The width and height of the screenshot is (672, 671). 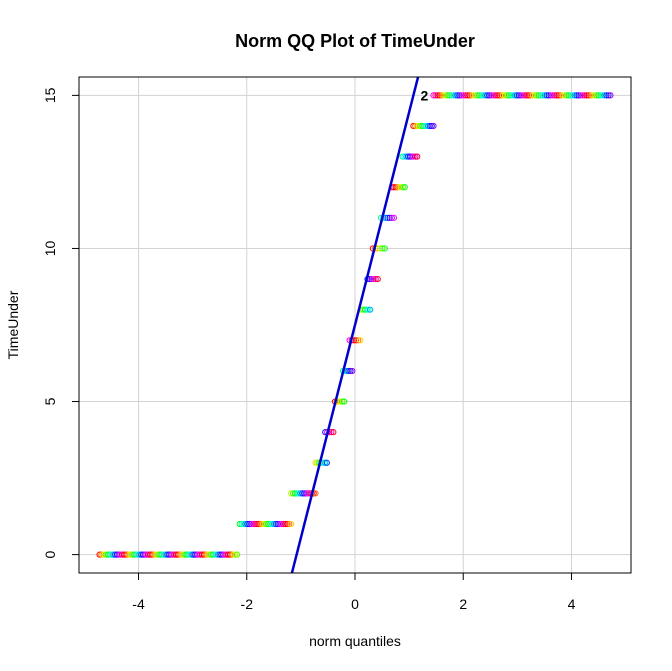 What do you see at coordinates (355, 325) in the screenshot?
I see `reference-line` at bounding box center [355, 325].